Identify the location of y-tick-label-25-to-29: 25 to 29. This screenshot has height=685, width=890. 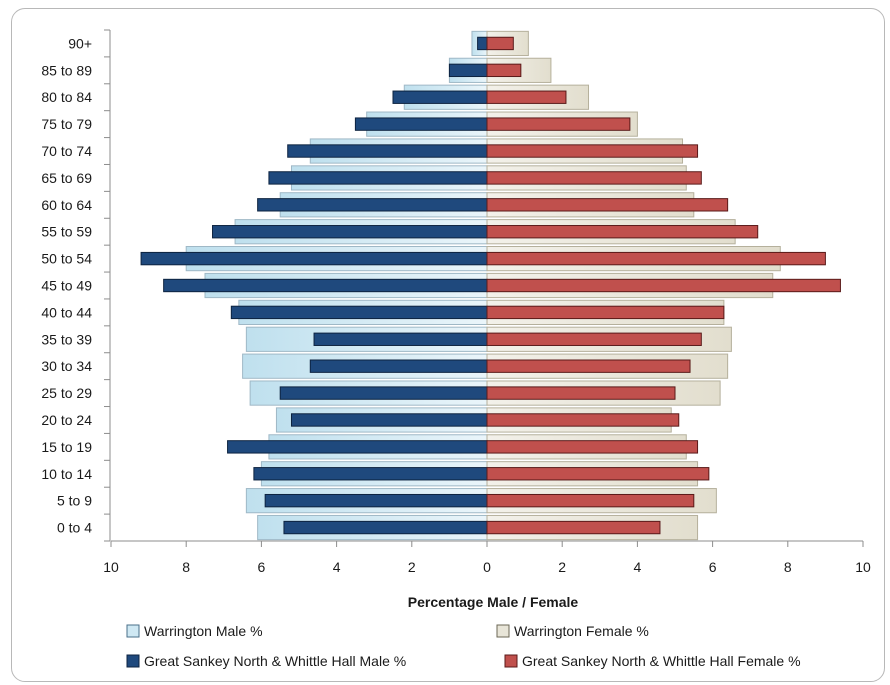
(66, 393).